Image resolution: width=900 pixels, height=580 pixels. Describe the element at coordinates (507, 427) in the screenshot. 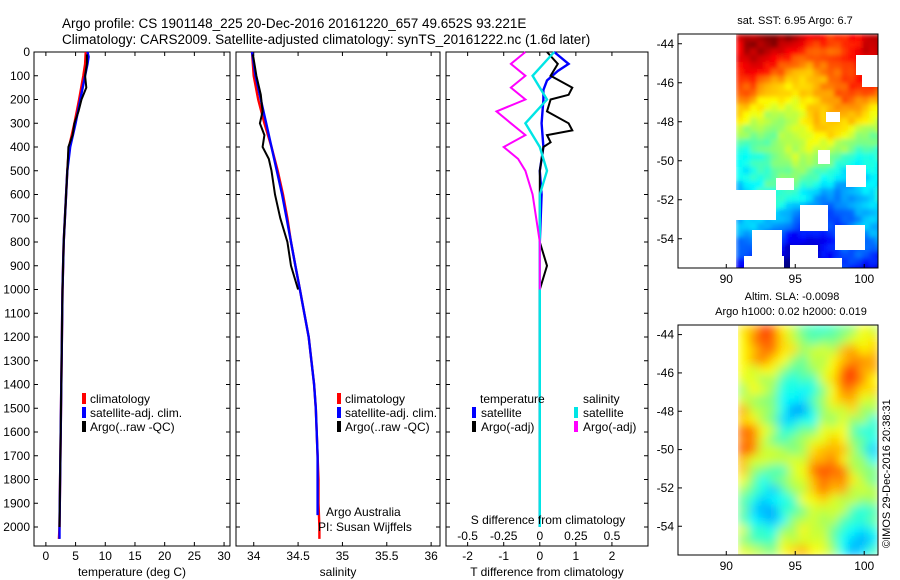

I see `legend-label-t-argo: Argo(-adj)` at that location.